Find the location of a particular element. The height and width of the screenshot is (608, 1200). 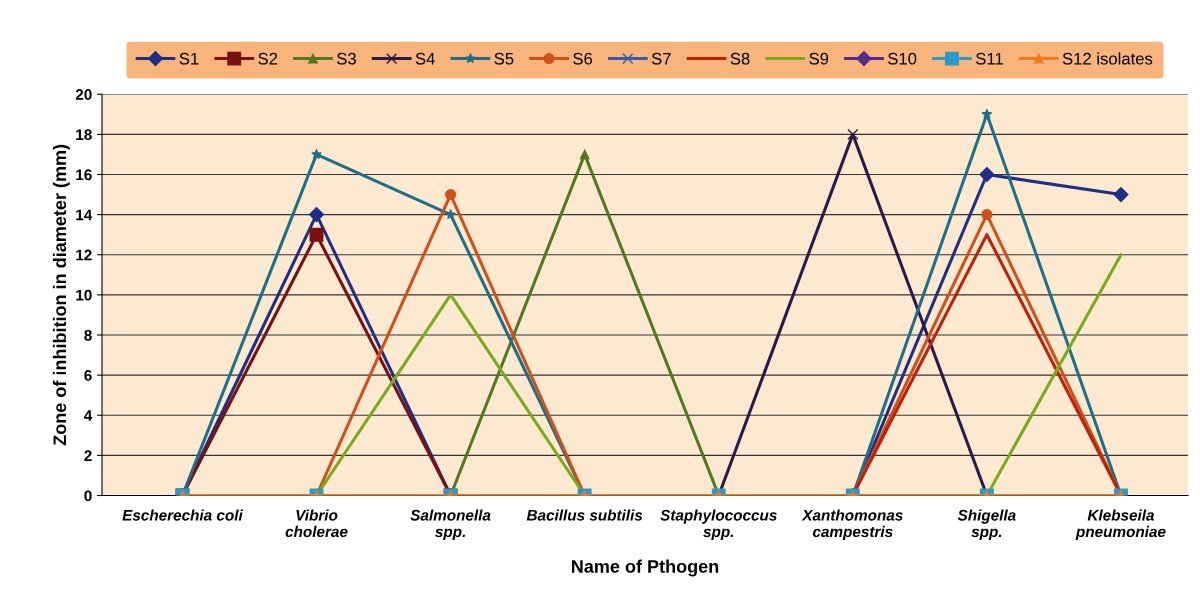

legend-label: S7 is located at coordinates (661, 58).